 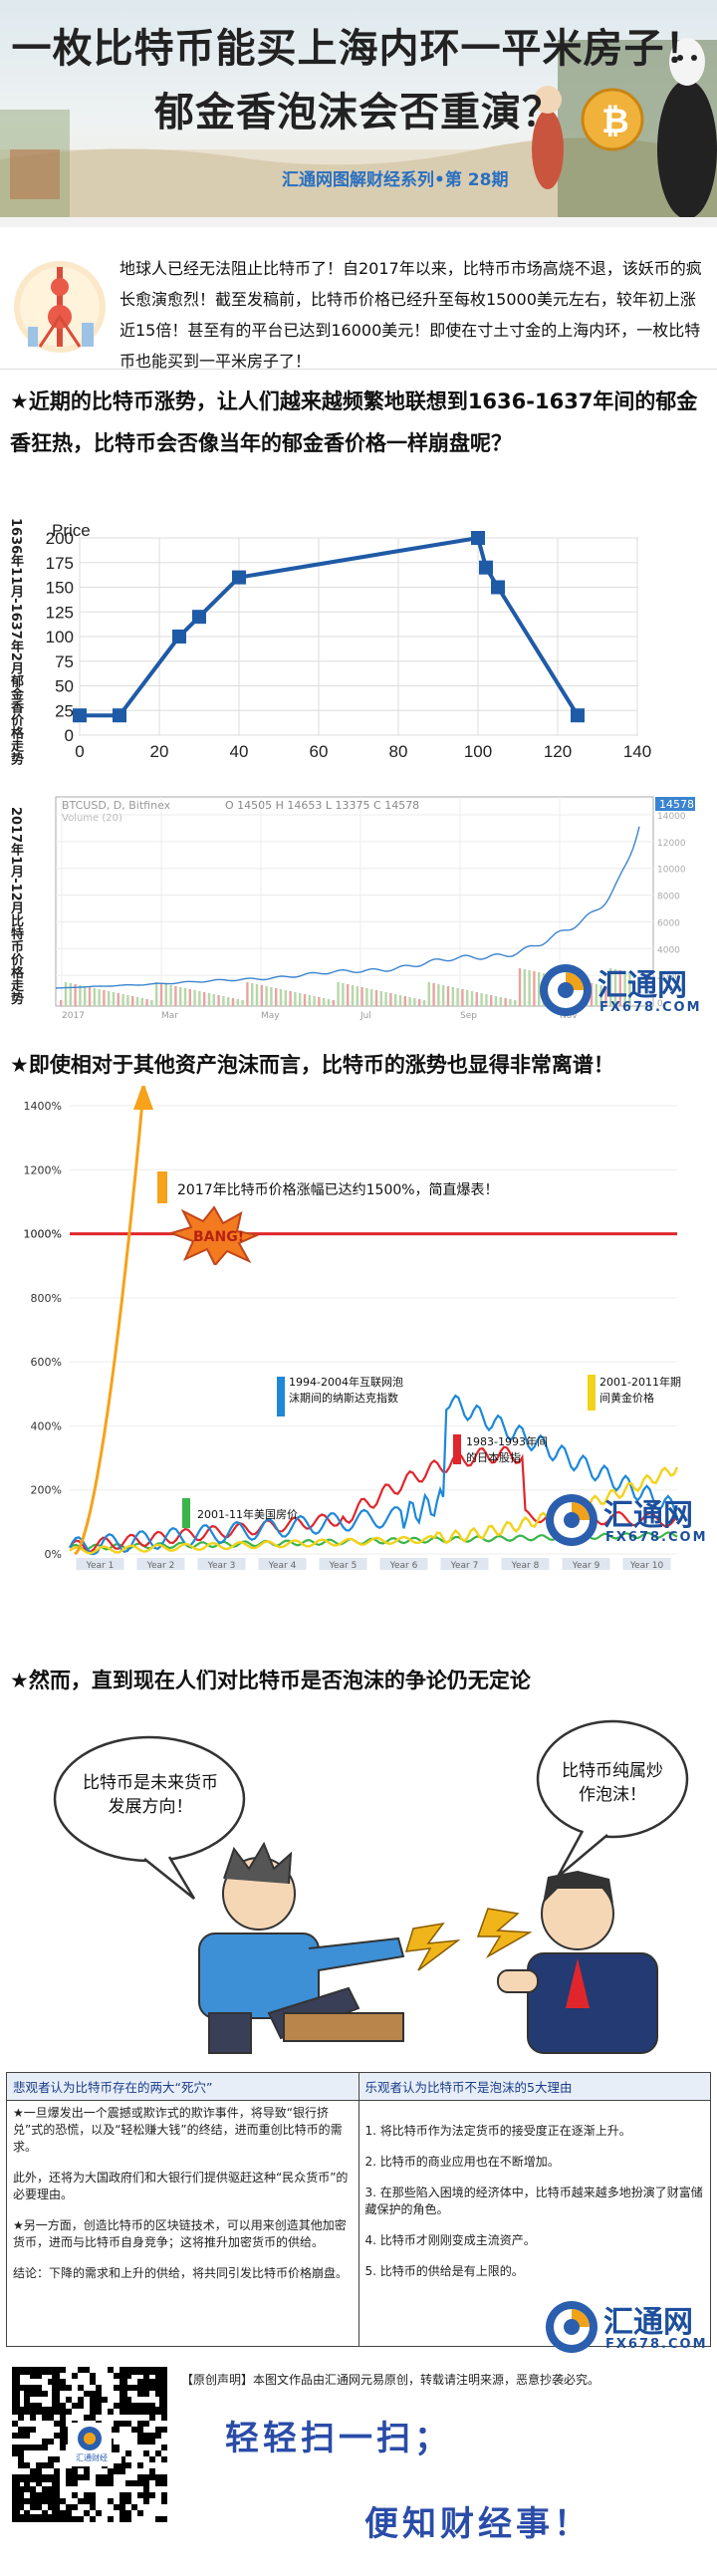 I want to click on btc-x-tick: Sep, so click(x=468, y=1016).